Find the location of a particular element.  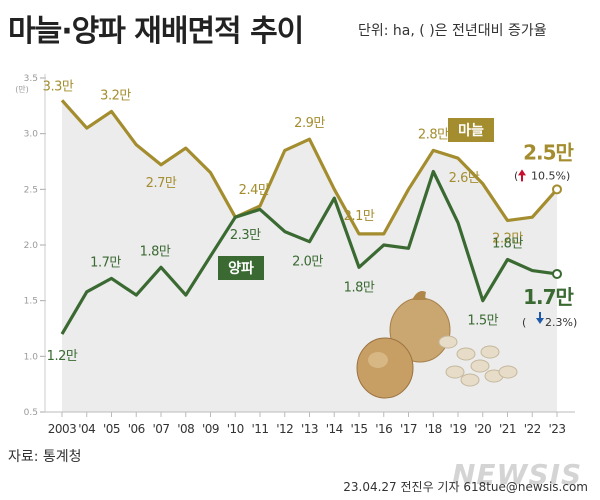

page-title: 마늘·양파 재배면적 추이 is located at coordinates (156, 31).